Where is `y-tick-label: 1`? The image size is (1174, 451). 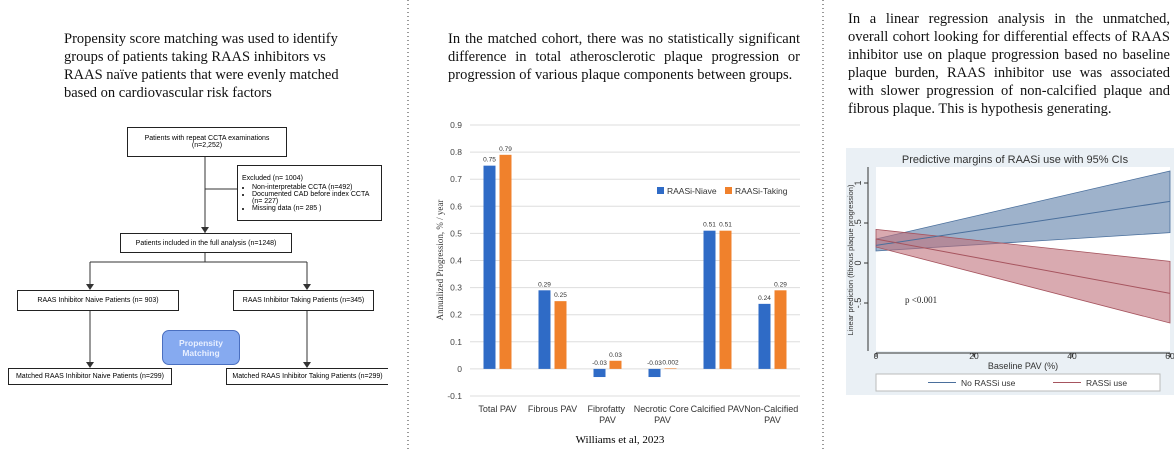
y-tick-label: 1 is located at coordinates (858, 182).